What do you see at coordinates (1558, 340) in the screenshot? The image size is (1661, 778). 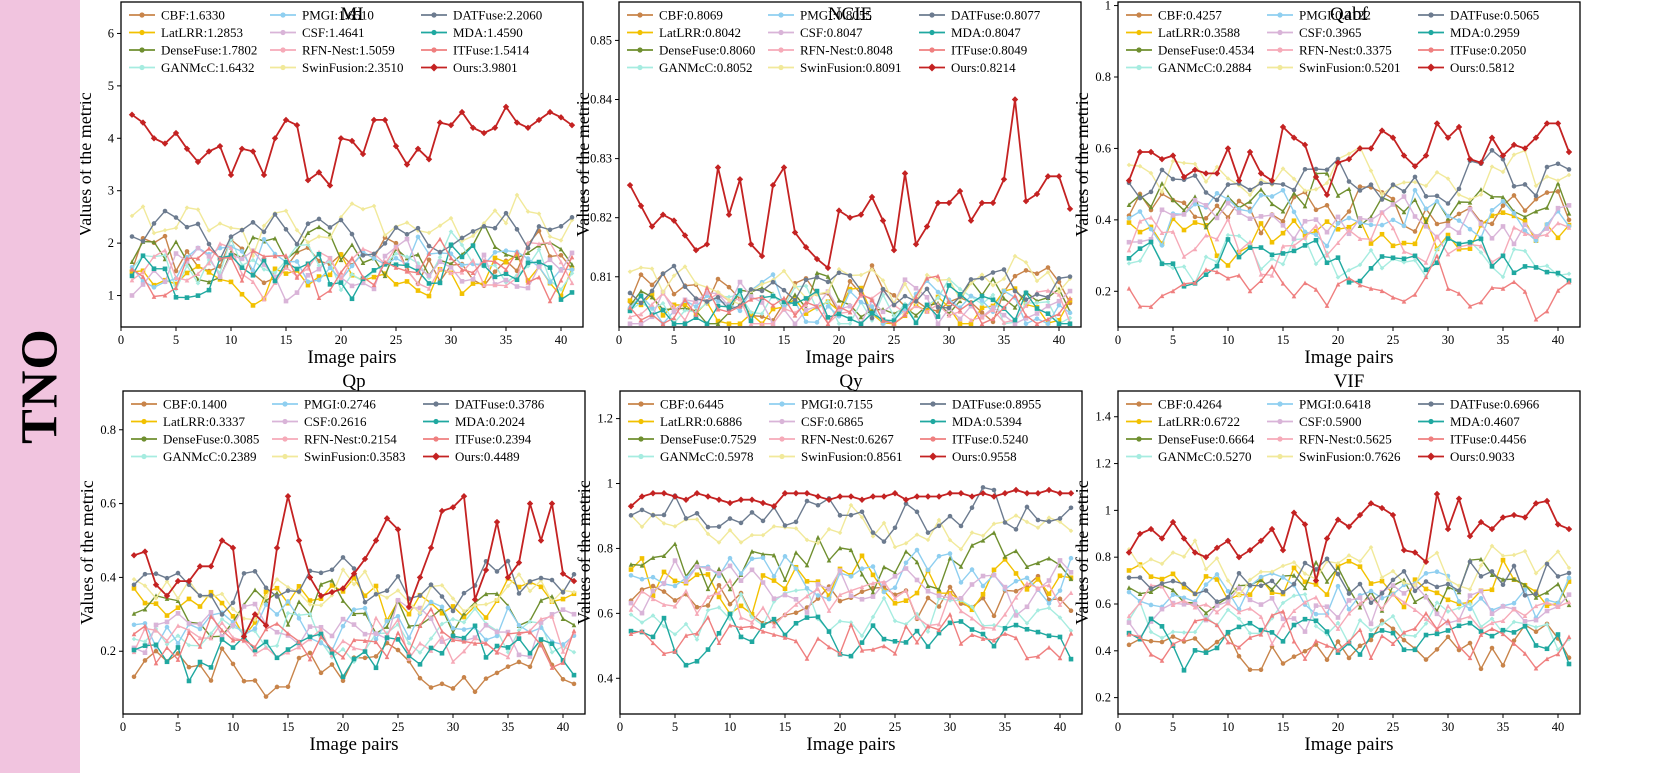 I see `x-tick-label: 40` at bounding box center [1558, 340].